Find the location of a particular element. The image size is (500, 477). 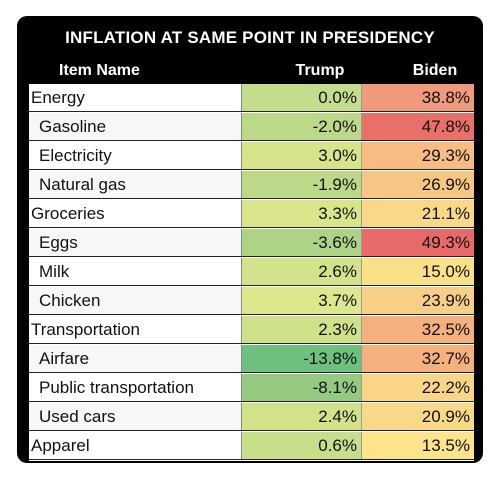

table-row: Transportation 2.3% 32.5% is located at coordinates (251, 330).